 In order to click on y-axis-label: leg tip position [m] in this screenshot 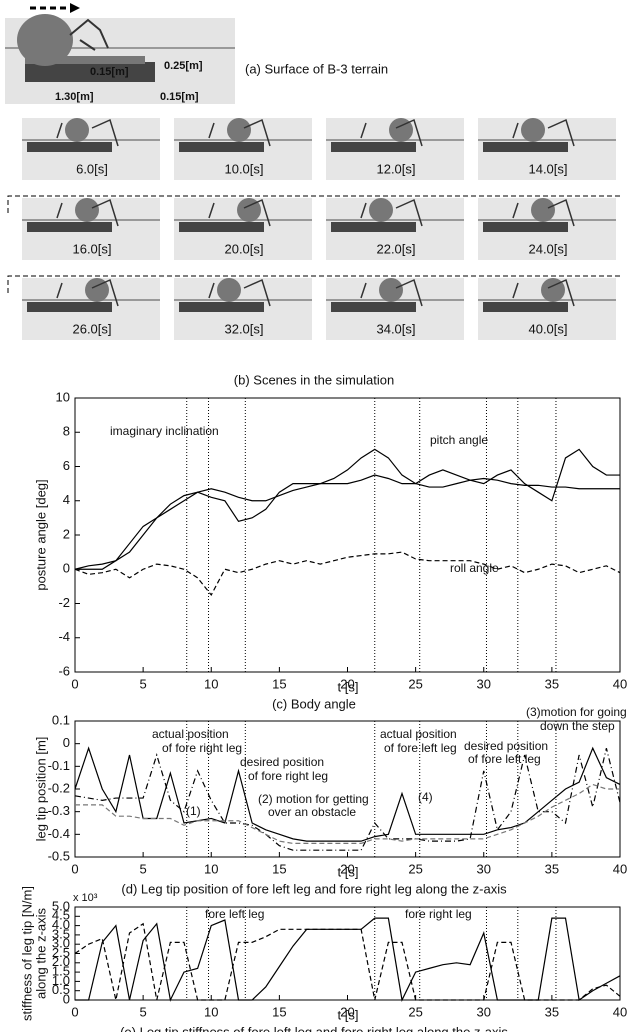, I will do `click(40, 789)`.